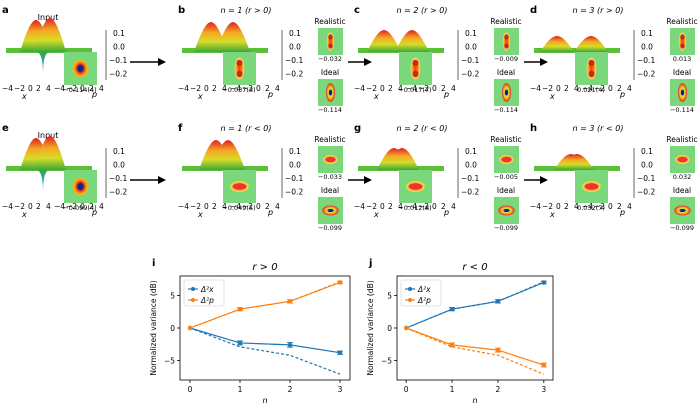  I want to click on realistic-f-lobe, so click(330, 159).